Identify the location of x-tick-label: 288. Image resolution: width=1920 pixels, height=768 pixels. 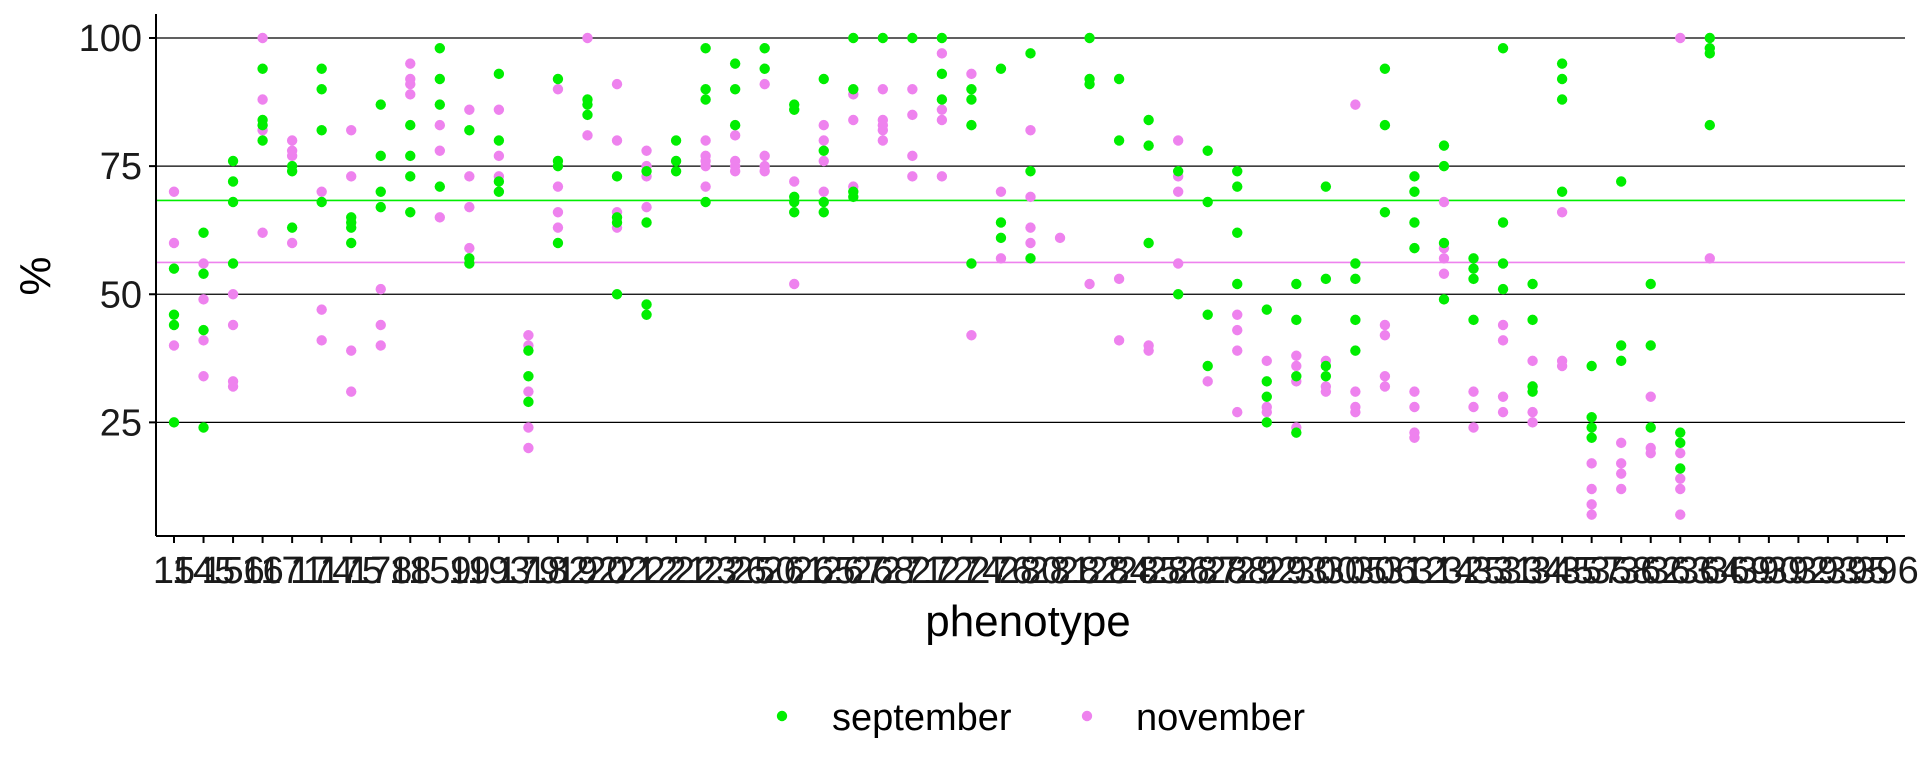
(1237, 571).